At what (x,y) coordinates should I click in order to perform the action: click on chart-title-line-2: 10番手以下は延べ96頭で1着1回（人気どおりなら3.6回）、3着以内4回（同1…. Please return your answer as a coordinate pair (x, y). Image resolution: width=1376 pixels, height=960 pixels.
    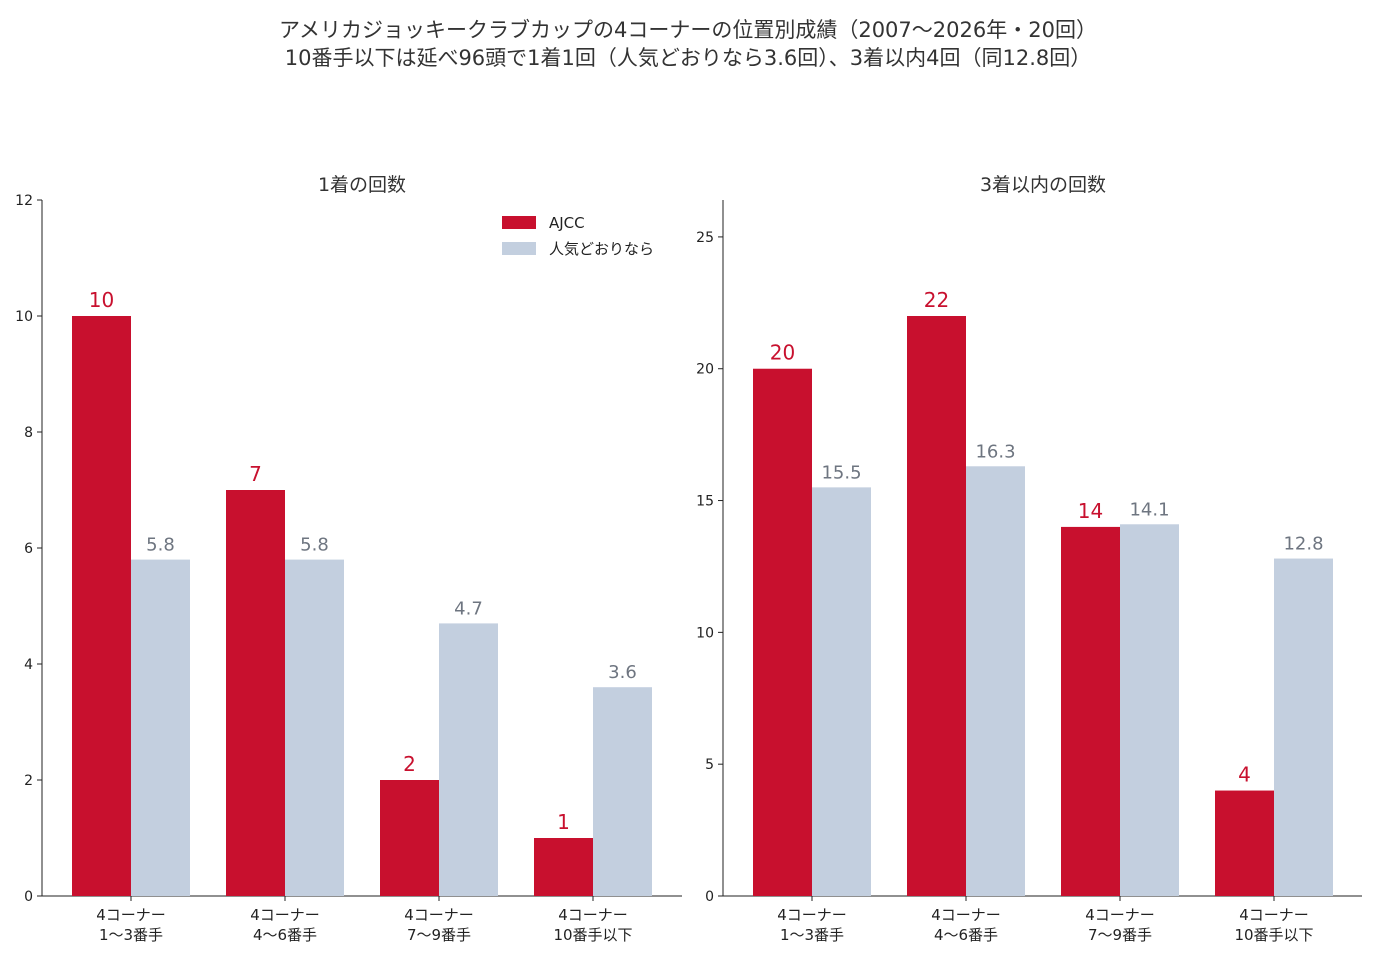
    Looking at the image, I should click on (688, 58).